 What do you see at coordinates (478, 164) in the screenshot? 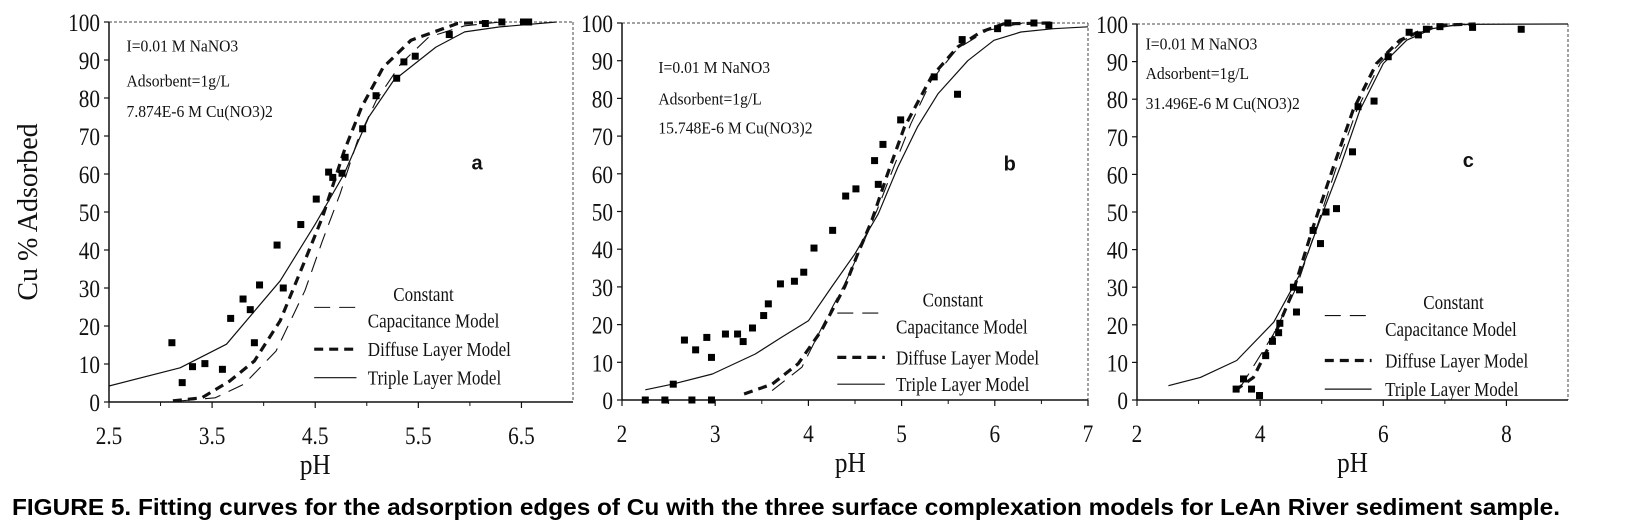
I see `panel-label: a` at bounding box center [478, 164].